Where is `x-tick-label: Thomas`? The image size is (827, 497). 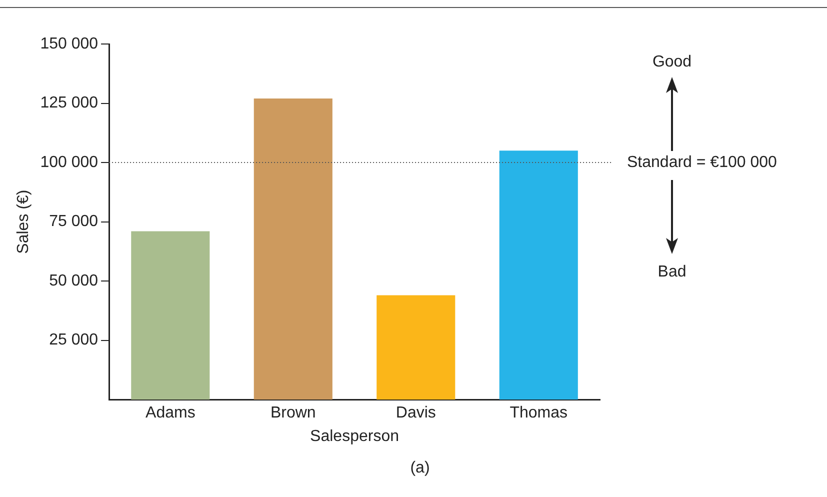
x-tick-label: Thomas is located at coordinates (539, 413).